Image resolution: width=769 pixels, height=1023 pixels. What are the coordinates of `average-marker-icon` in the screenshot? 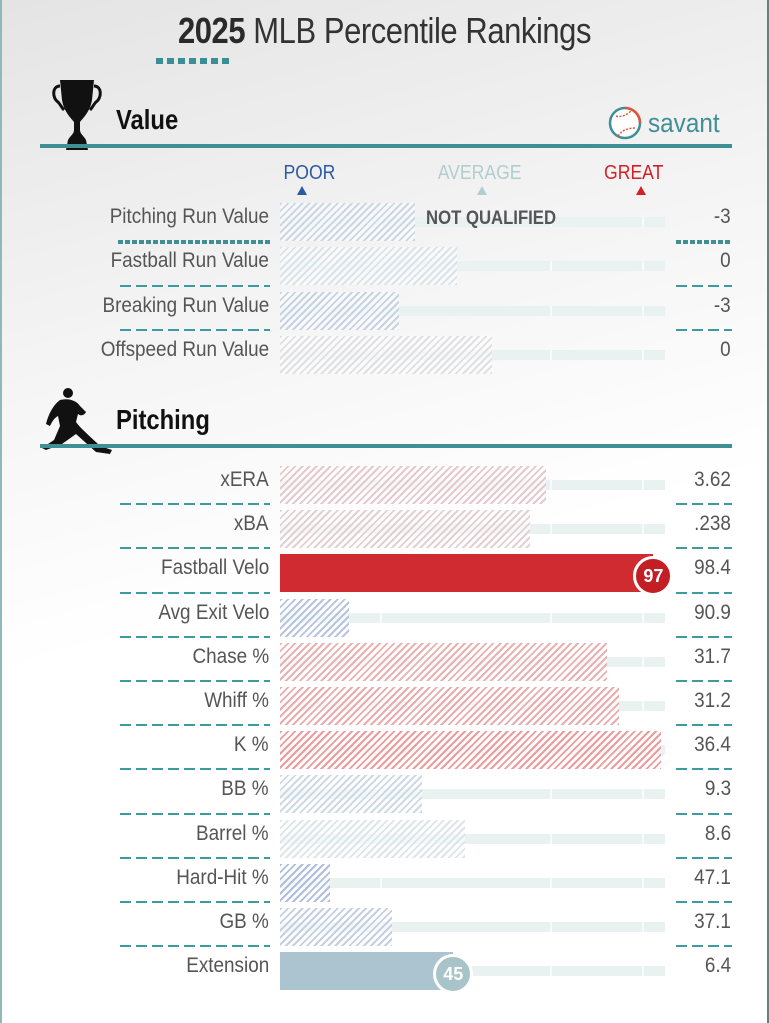 It's located at (482, 190).